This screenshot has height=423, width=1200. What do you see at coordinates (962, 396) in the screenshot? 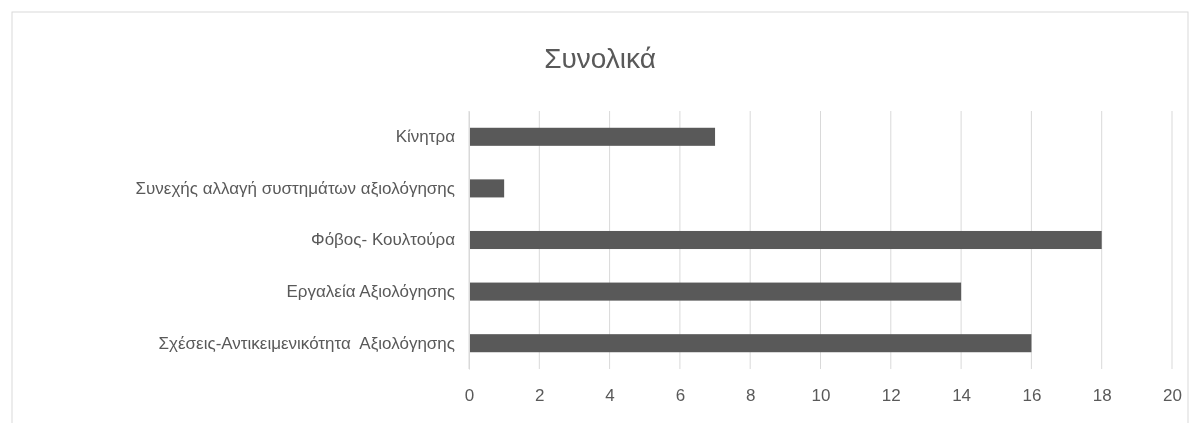
I see `x-tick-label: 14` at bounding box center [962, 396].